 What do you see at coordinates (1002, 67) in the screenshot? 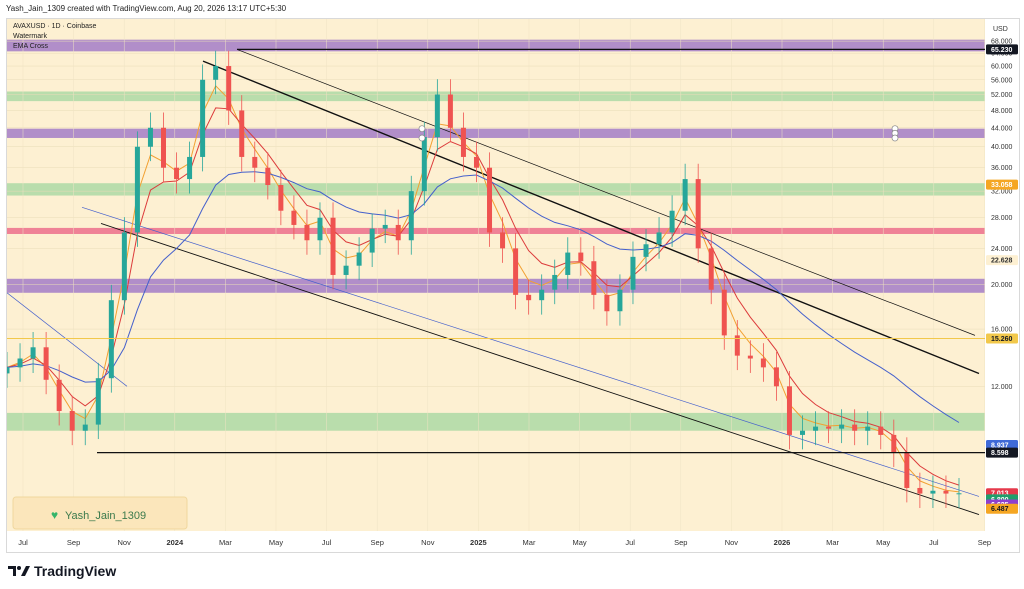
I see `price-tick-label: 60.000` at bounding box center [1002, 67].